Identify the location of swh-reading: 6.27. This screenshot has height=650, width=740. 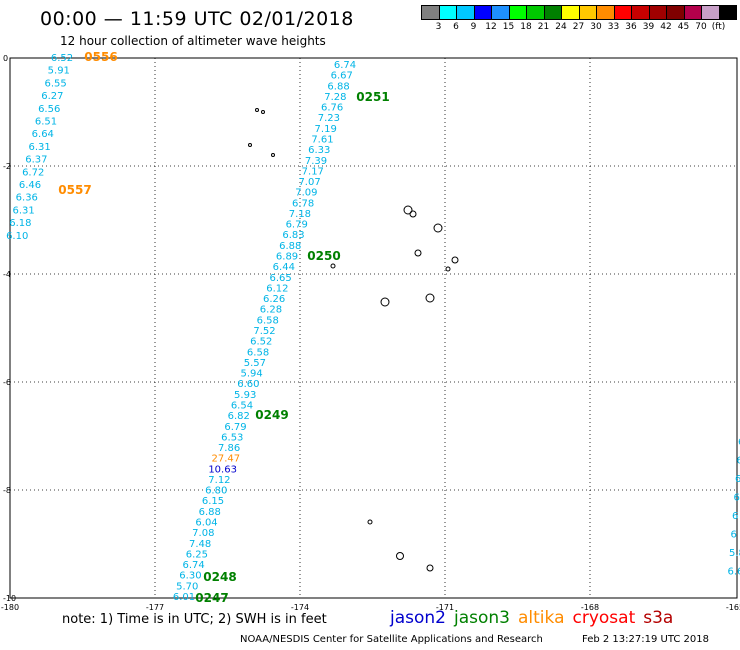
(52, 96).